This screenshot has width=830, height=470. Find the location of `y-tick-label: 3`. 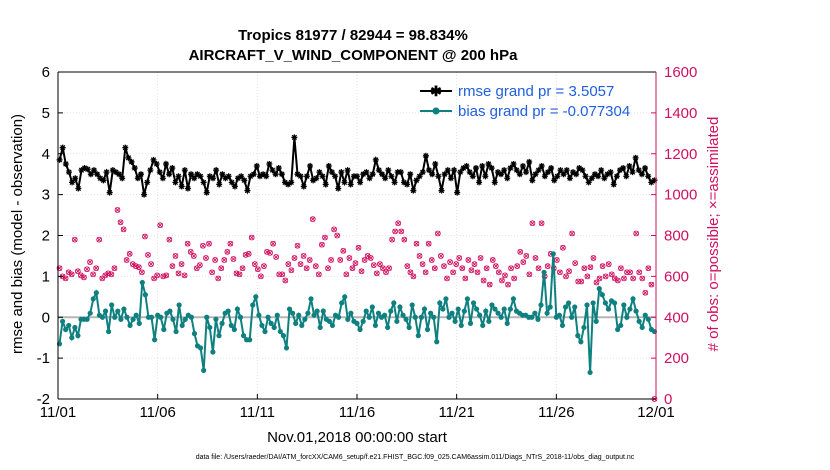

y-tick-label: 3 is located at coordinates (46, 195).